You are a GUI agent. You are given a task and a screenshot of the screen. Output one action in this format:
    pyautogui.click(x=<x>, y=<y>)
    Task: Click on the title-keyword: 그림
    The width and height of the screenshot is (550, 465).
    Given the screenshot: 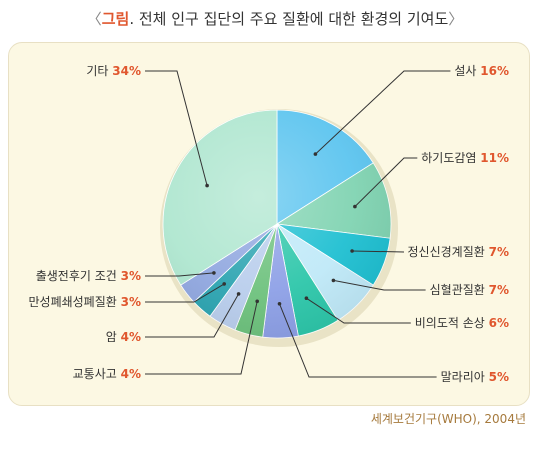 What is the action you would take?
    pyautogui.click(x=115, y=19)
    